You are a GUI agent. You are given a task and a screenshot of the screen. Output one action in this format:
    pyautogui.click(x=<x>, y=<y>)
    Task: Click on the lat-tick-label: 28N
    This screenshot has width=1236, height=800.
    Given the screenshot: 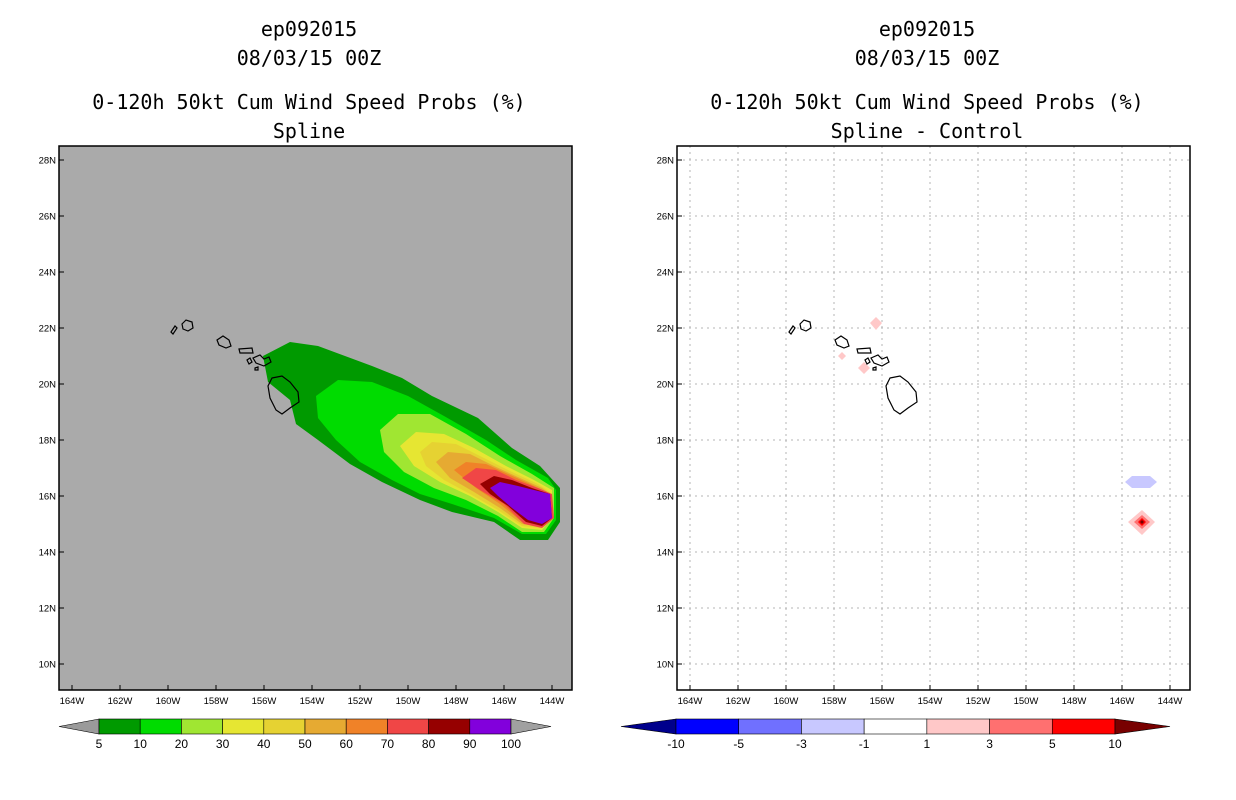 What is the action you would take?
    pyautogui.click(x=48, y=161)
    